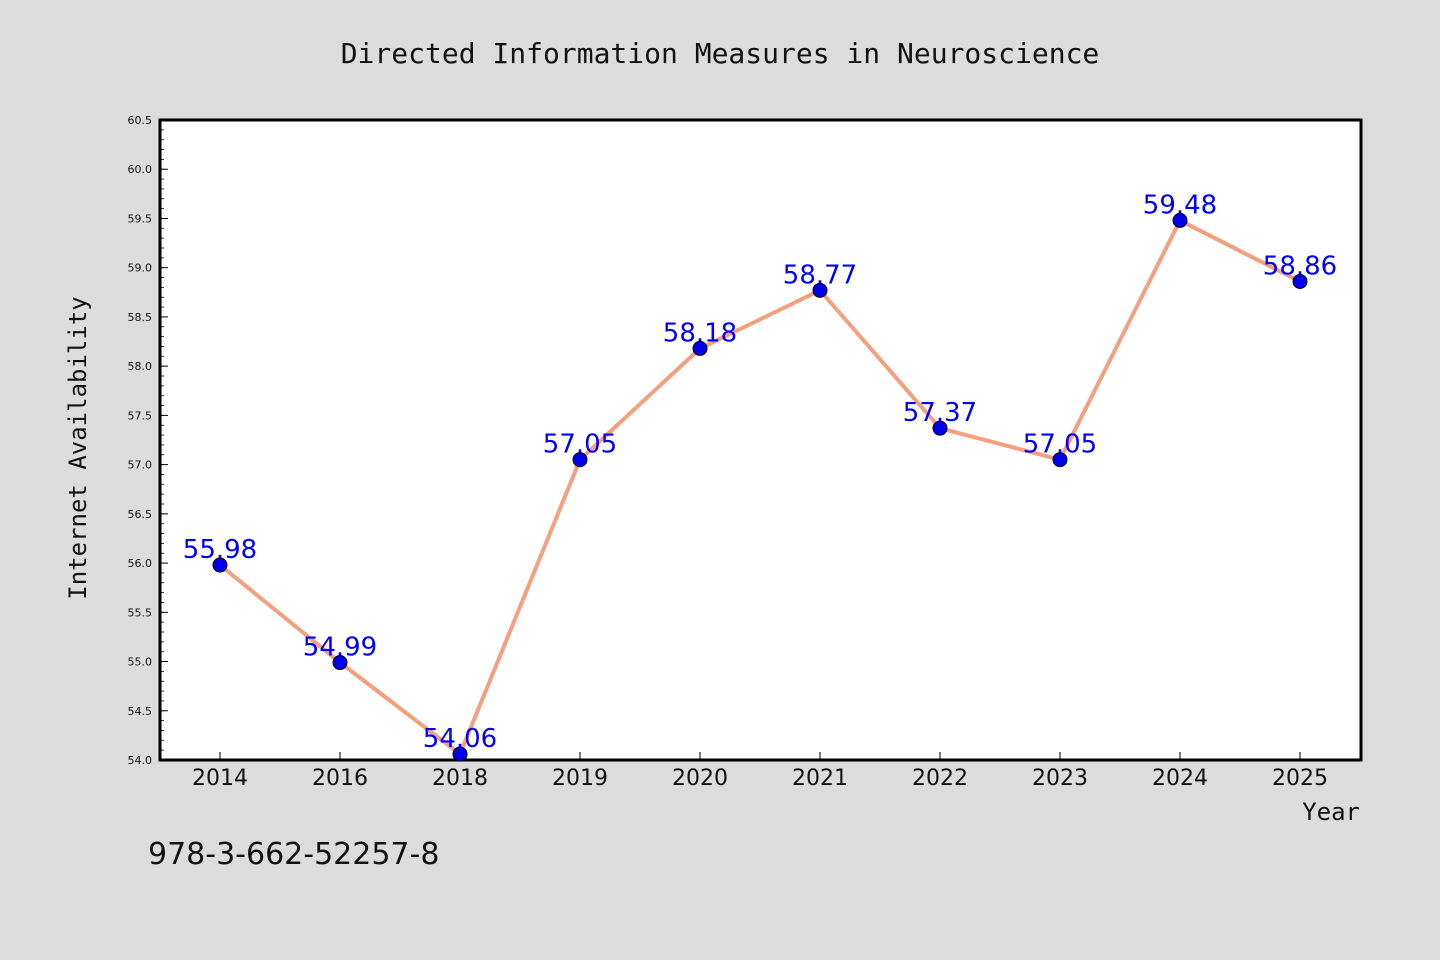 This screenshot has height=960, width=1440. Describe the element at coordinates (140, 563) in the screenshot. I see `y-tick-label: 56.0` at that location.